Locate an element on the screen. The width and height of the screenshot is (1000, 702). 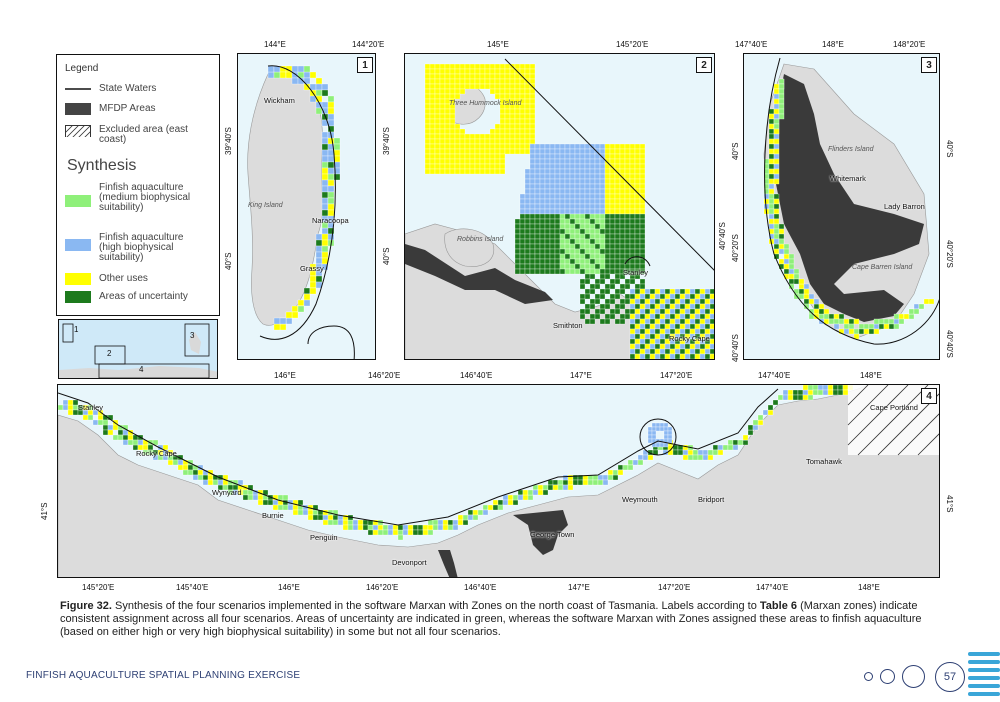
p4-right-tick: 41°S is located at coordinates (949, 504).